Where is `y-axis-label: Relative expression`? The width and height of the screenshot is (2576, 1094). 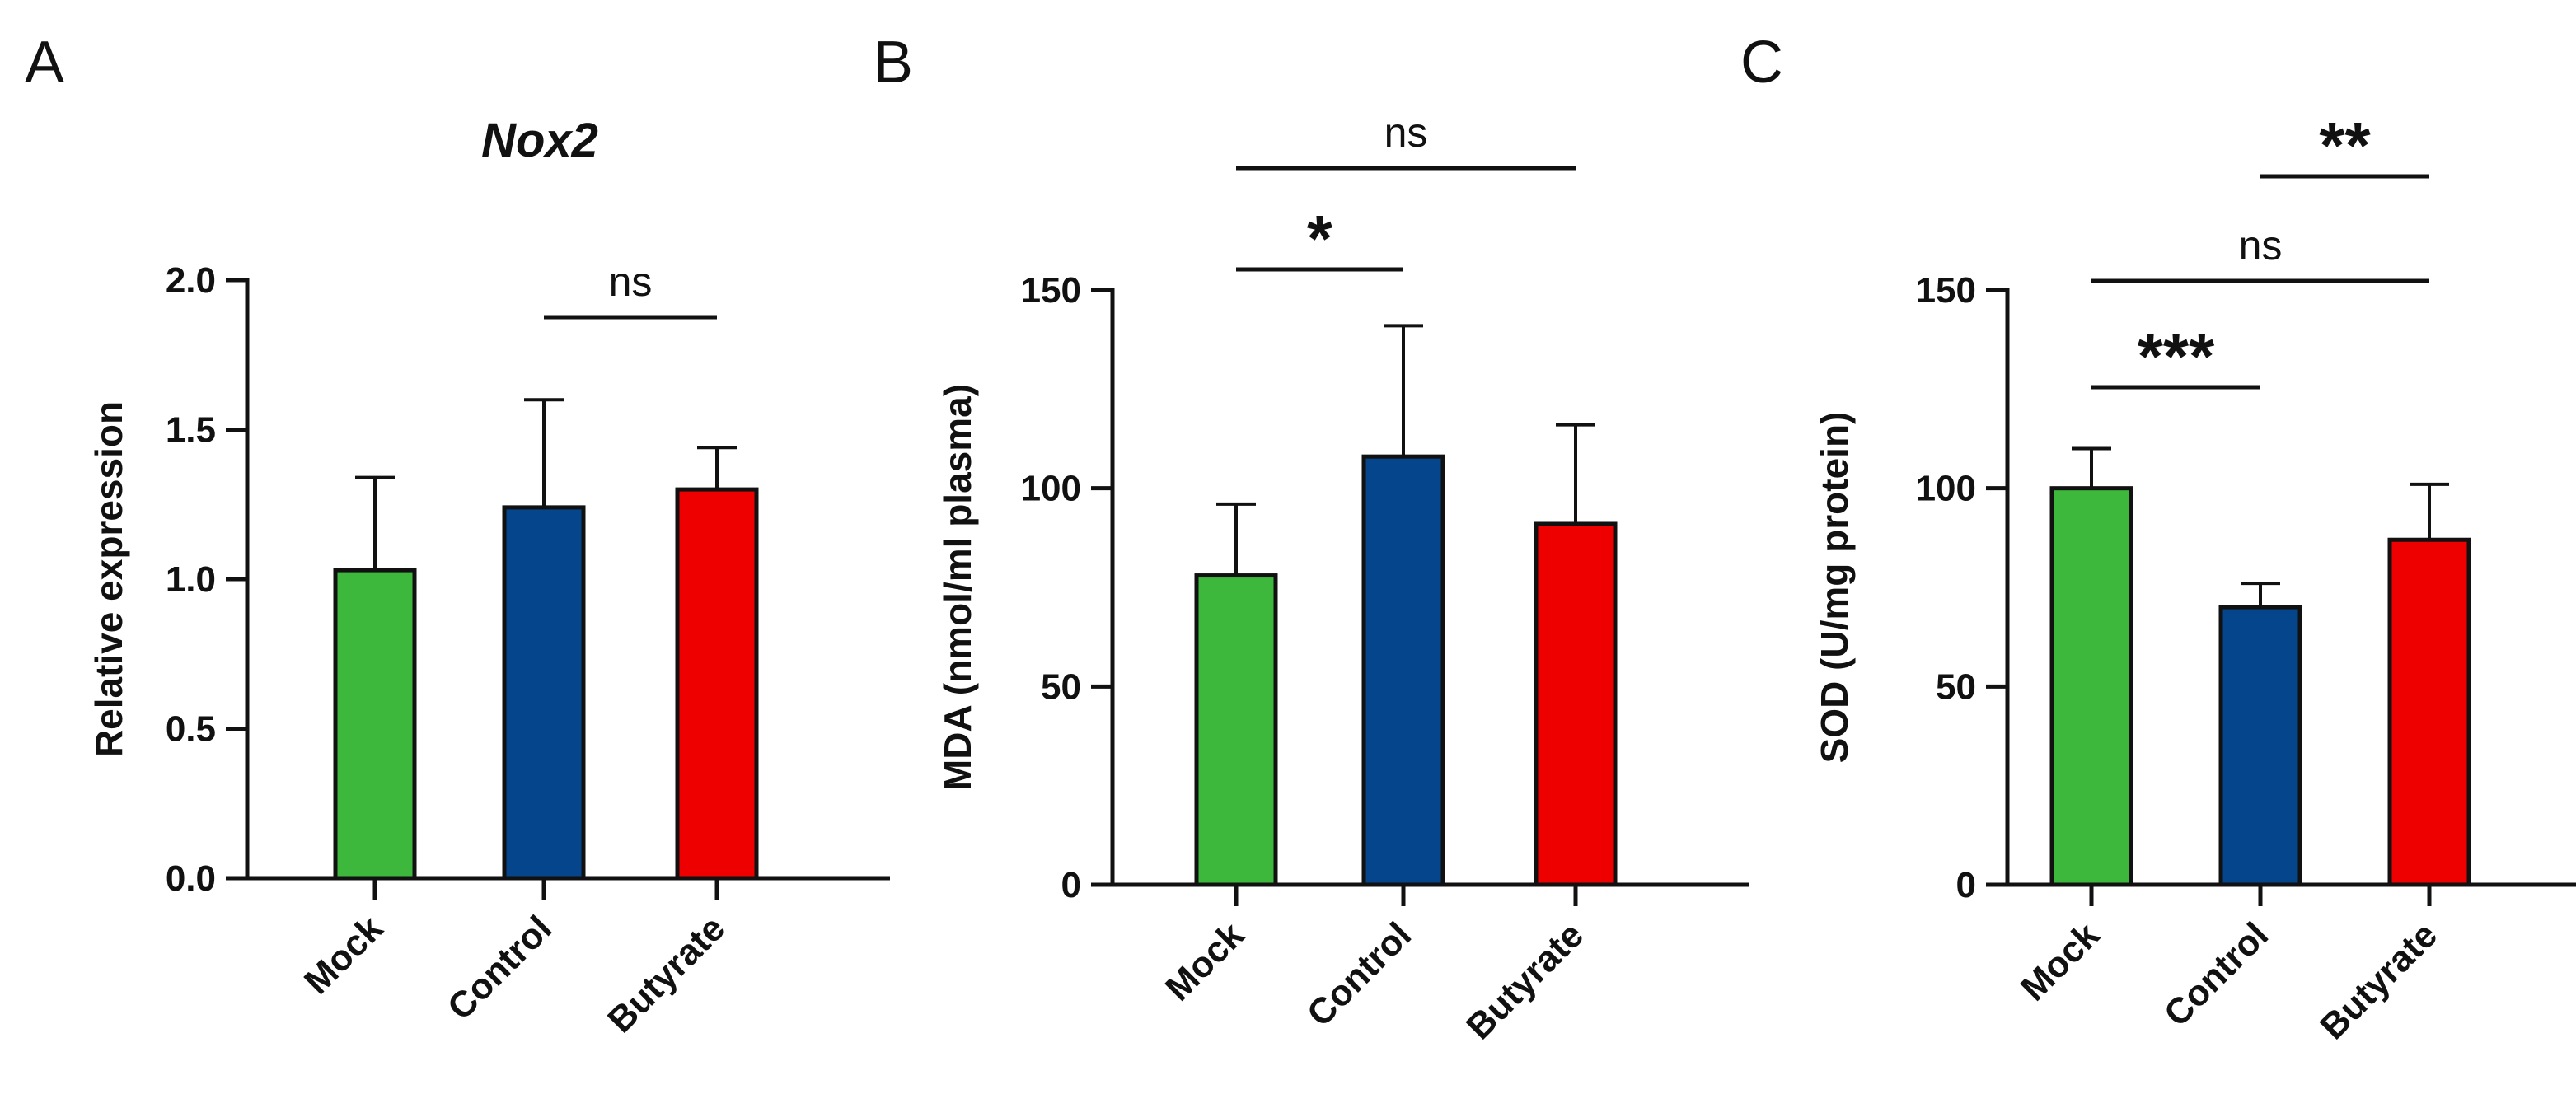 y-axis-label: Relative expression is located at coordinates (108, 579).